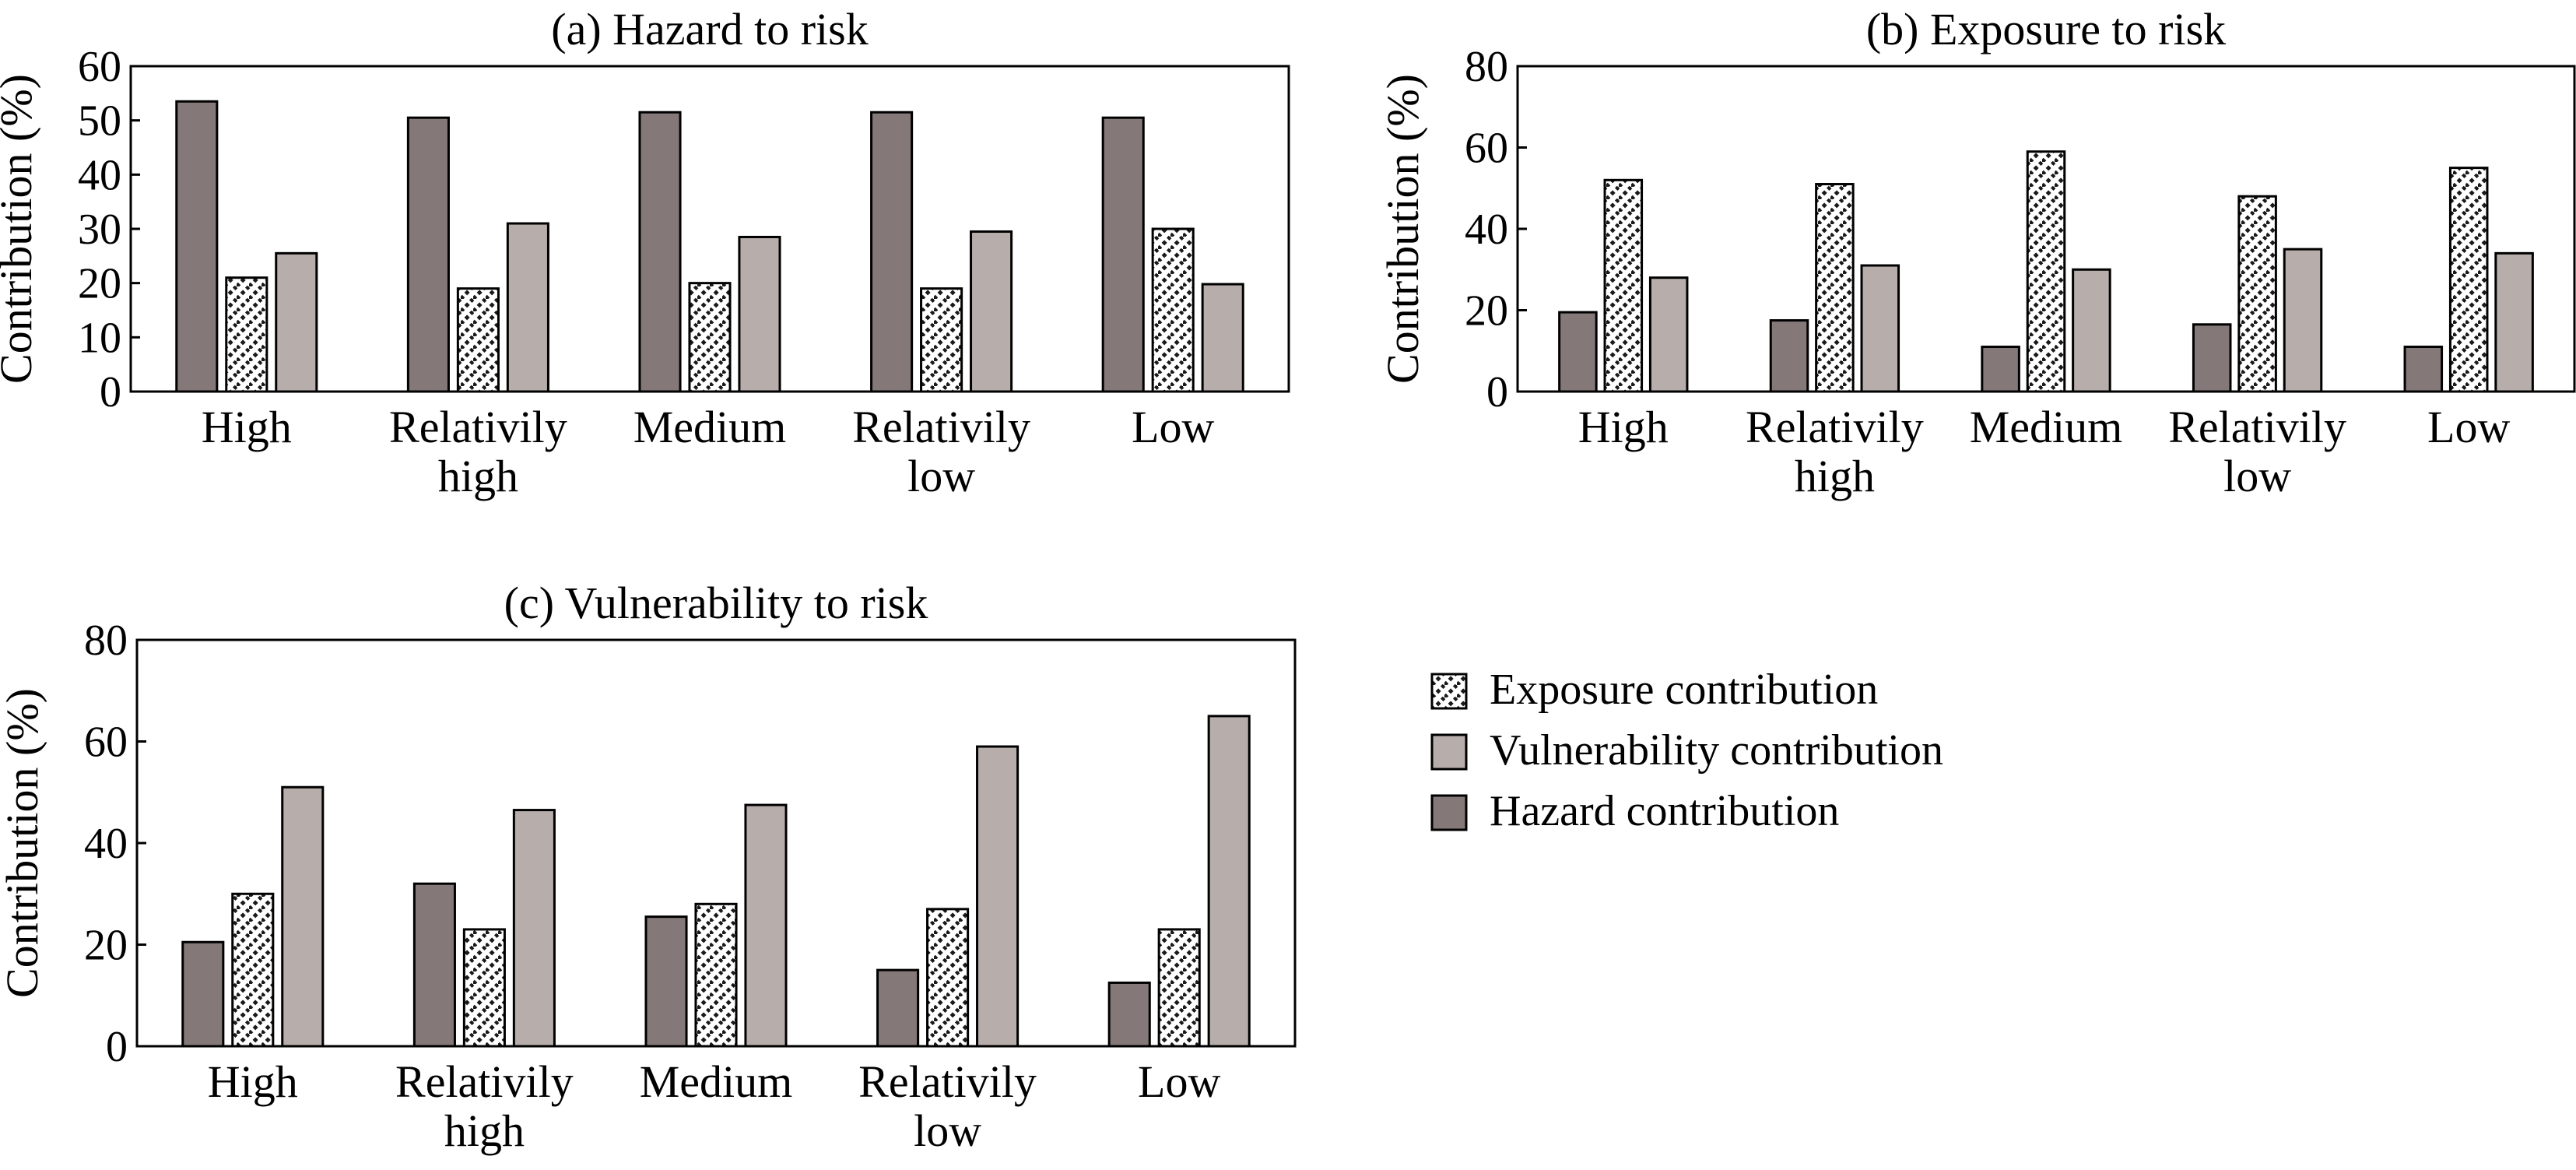 This screenshot has width=2576, height=1170. I want to click on plot-frame, so click(710, 229).